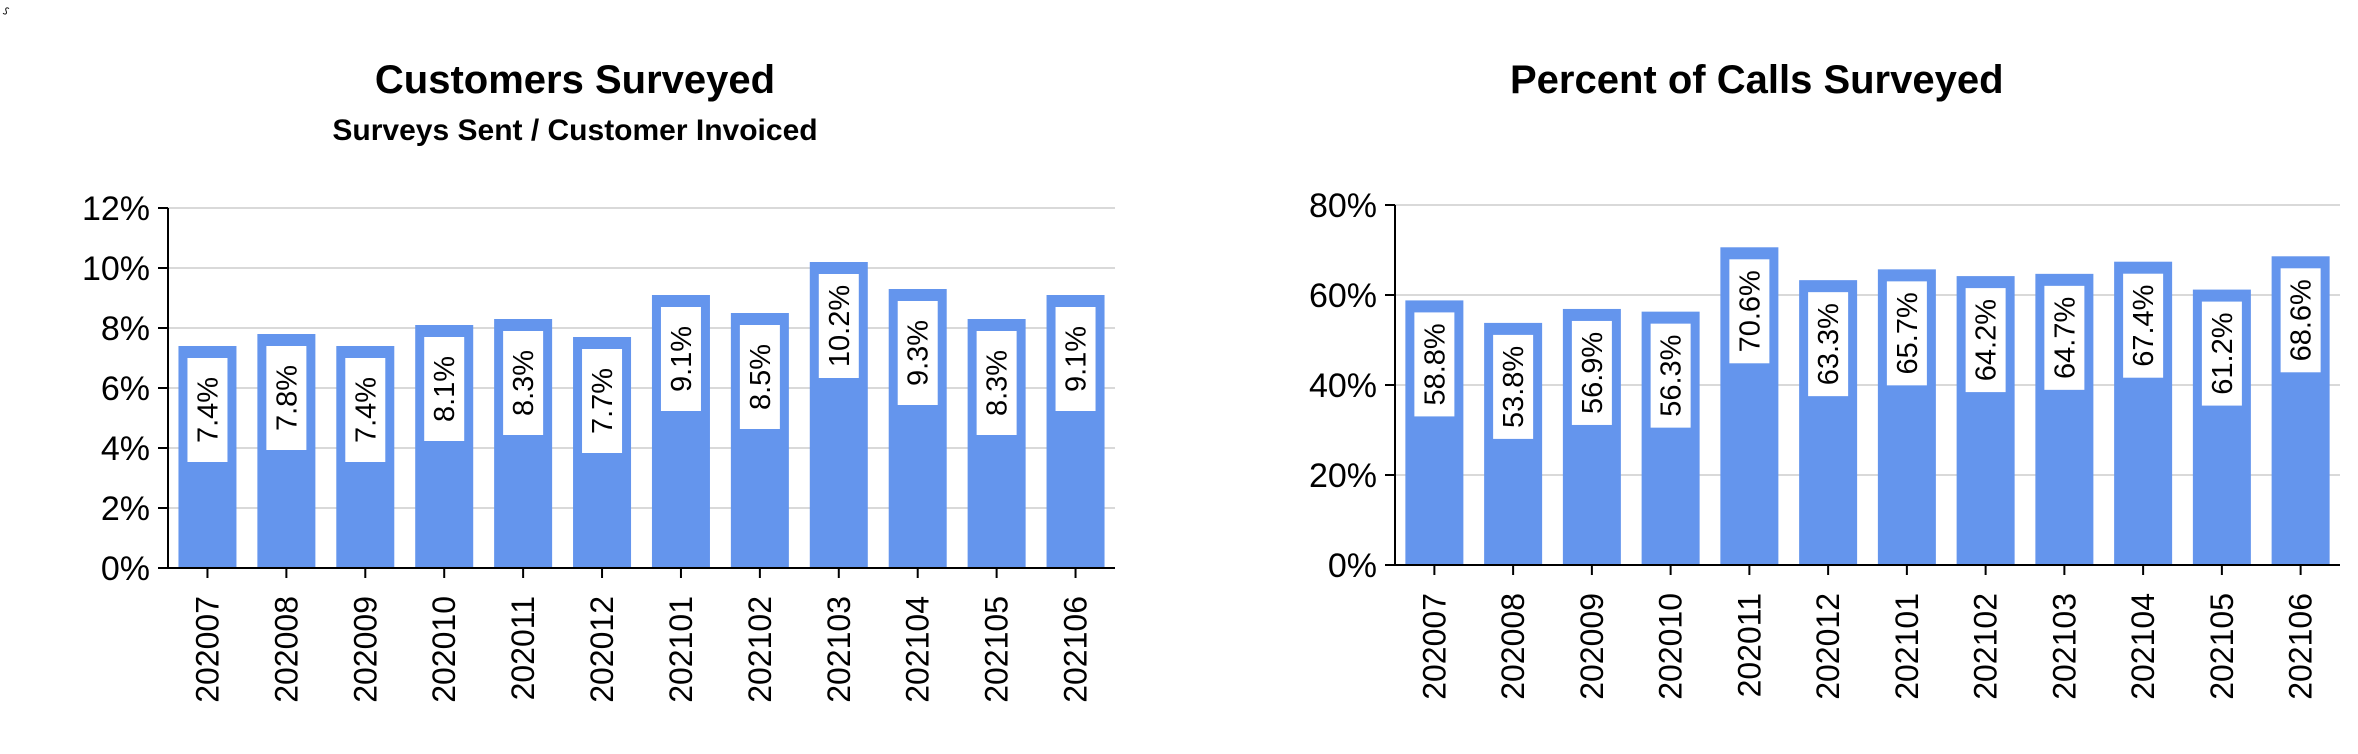 This screenshot has width=2358, height=754. I want to click on y-tick-label: 40%, so click(1343, 386).